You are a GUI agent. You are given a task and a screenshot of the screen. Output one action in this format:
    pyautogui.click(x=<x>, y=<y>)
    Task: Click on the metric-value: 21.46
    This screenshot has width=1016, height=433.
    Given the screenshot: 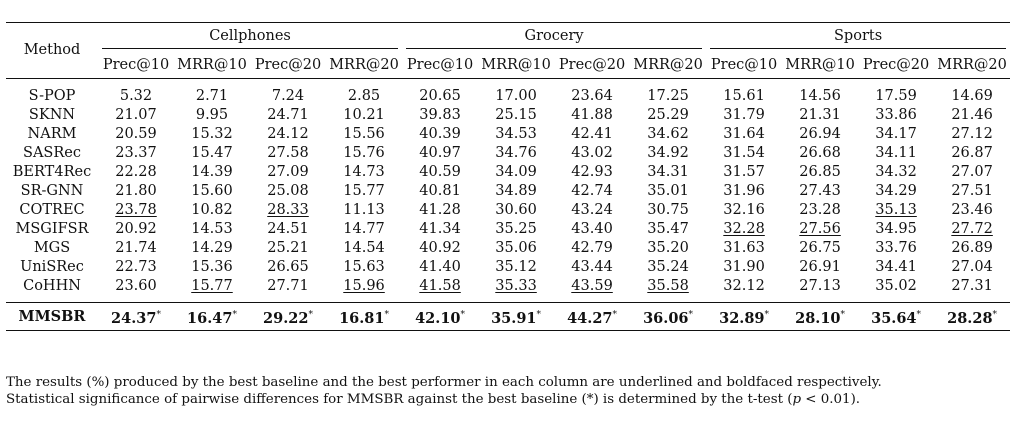 What is the action you would take?
    pyautogui.click(x=972, y=115)
    